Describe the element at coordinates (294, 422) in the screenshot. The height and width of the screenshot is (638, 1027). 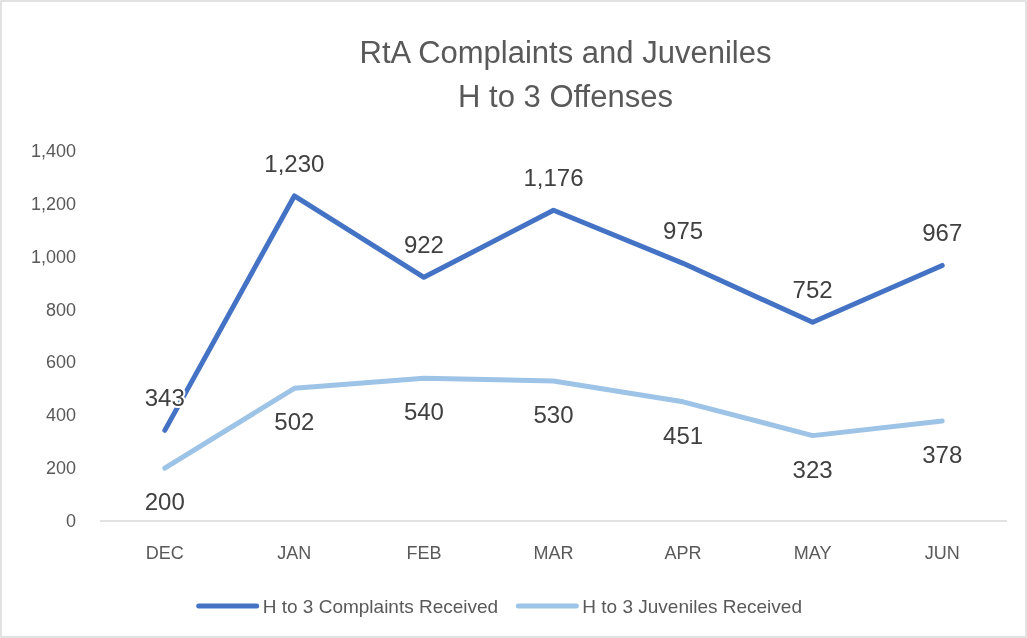
I see `data-label: 502` at that location.